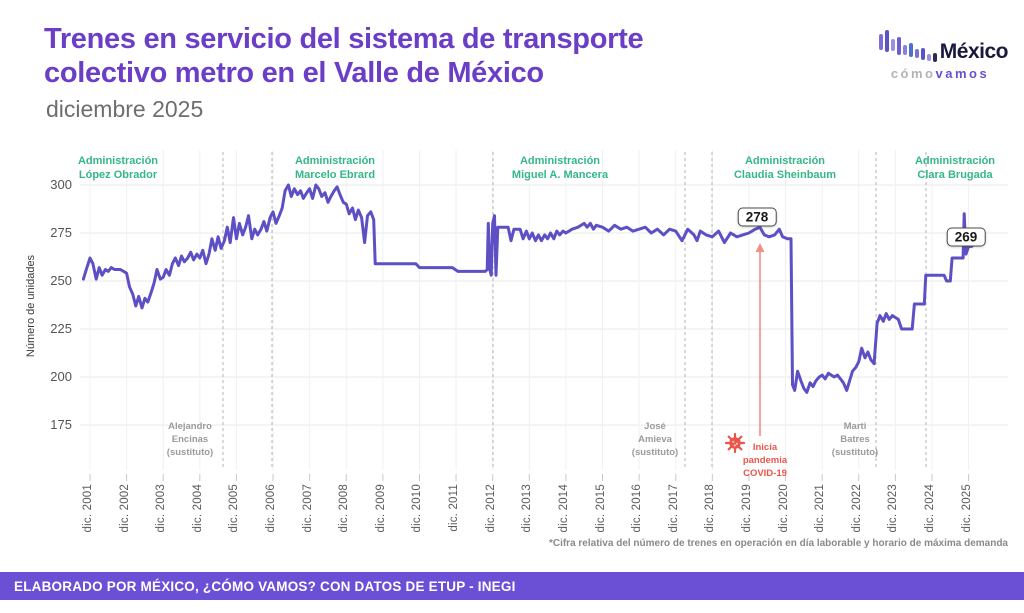 The width and height of the screenshot is (1024, 613). What do you see at coordinates (560, 175) in the screenshot?
I see `administration-name: Miguel A. Mancera` at bounding box center [560, 175].